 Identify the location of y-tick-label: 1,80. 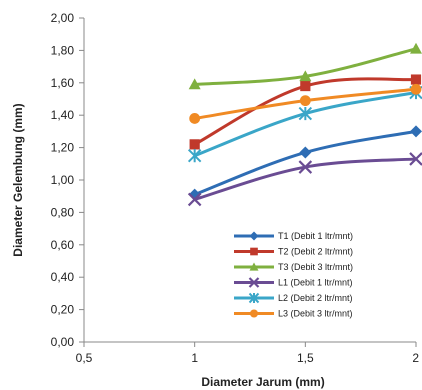
(63, 50).